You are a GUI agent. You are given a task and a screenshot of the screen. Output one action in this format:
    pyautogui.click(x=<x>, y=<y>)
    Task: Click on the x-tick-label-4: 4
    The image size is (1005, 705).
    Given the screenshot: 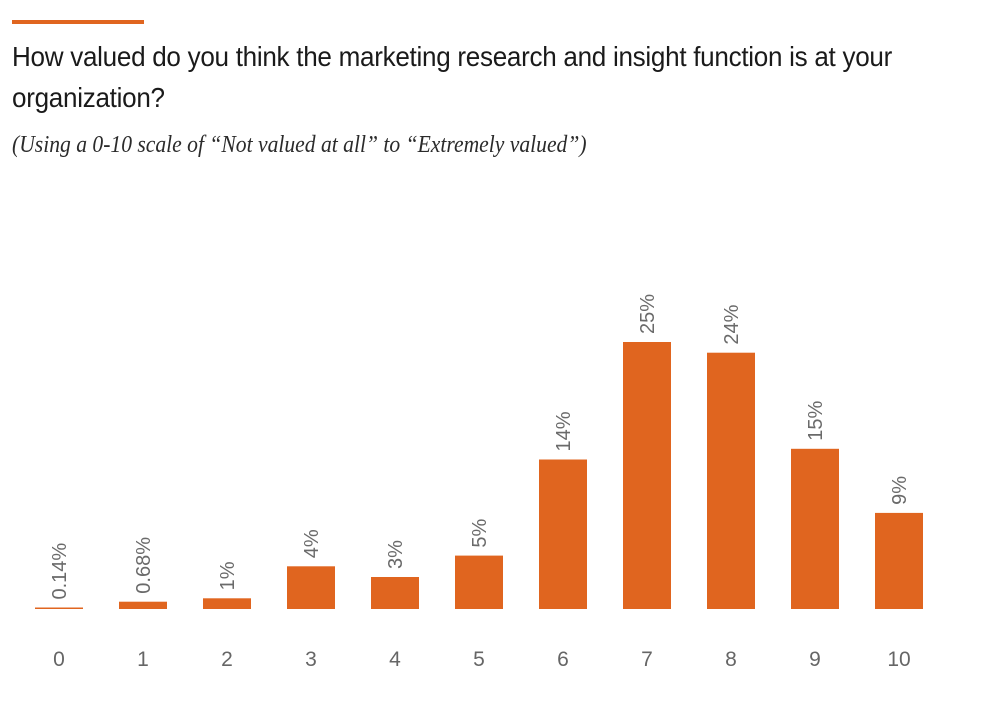 What is the action you would take?
    pyautogui.click(x=395, y=659)
    